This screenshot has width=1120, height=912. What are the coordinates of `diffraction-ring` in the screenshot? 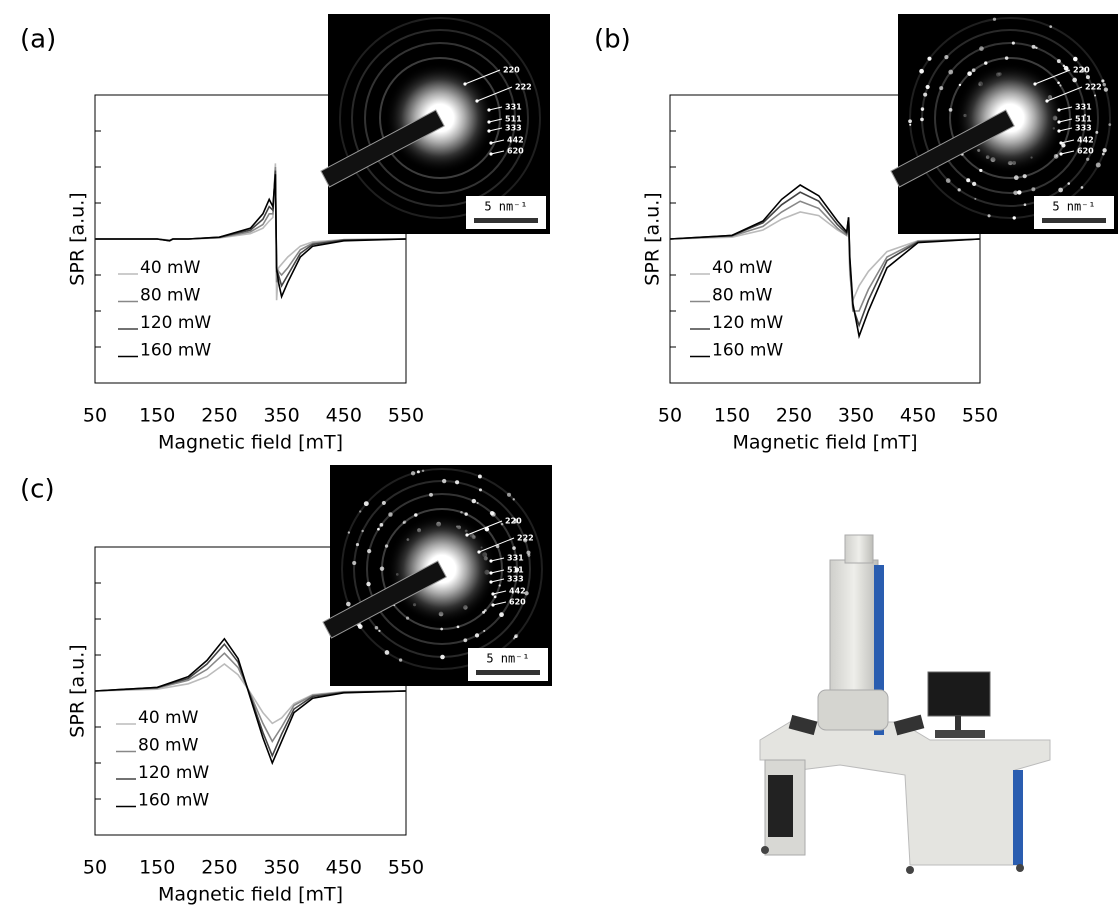 It's located at (440, 118).